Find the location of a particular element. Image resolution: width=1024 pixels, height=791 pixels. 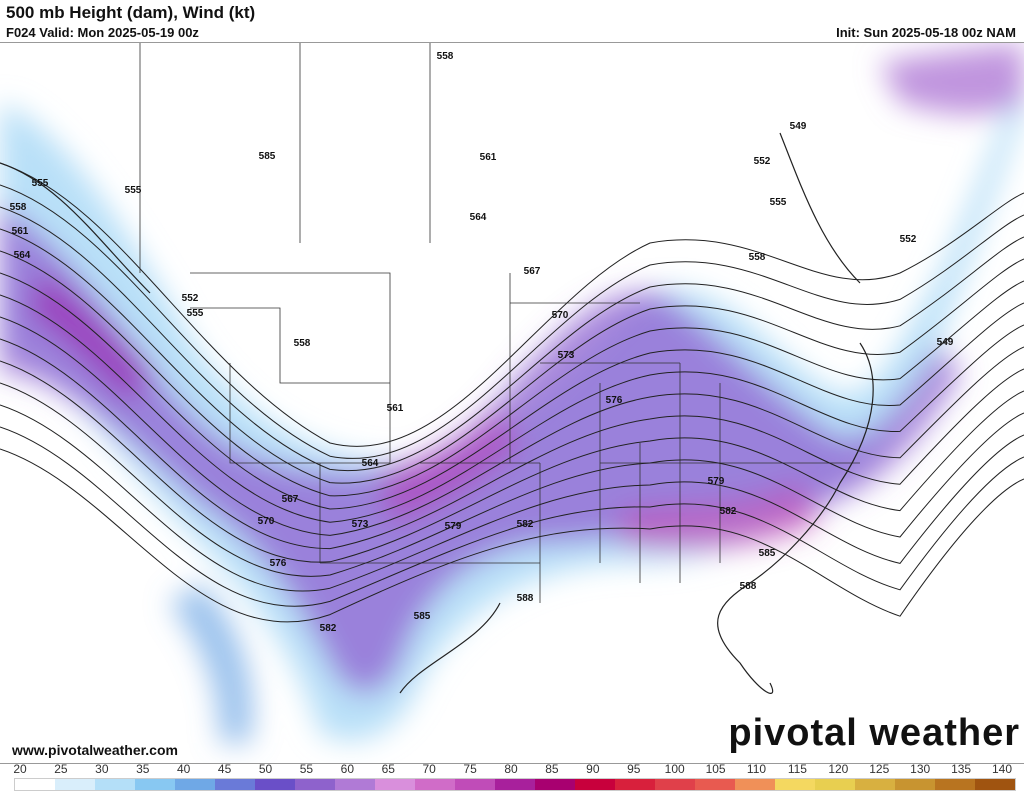

site-url: www.pivotalweather.com is located at coordinates (95, 750).